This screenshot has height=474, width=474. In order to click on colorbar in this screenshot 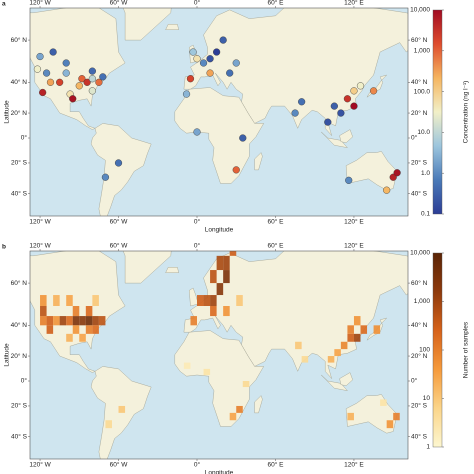, I will do `click(437, 112)`.